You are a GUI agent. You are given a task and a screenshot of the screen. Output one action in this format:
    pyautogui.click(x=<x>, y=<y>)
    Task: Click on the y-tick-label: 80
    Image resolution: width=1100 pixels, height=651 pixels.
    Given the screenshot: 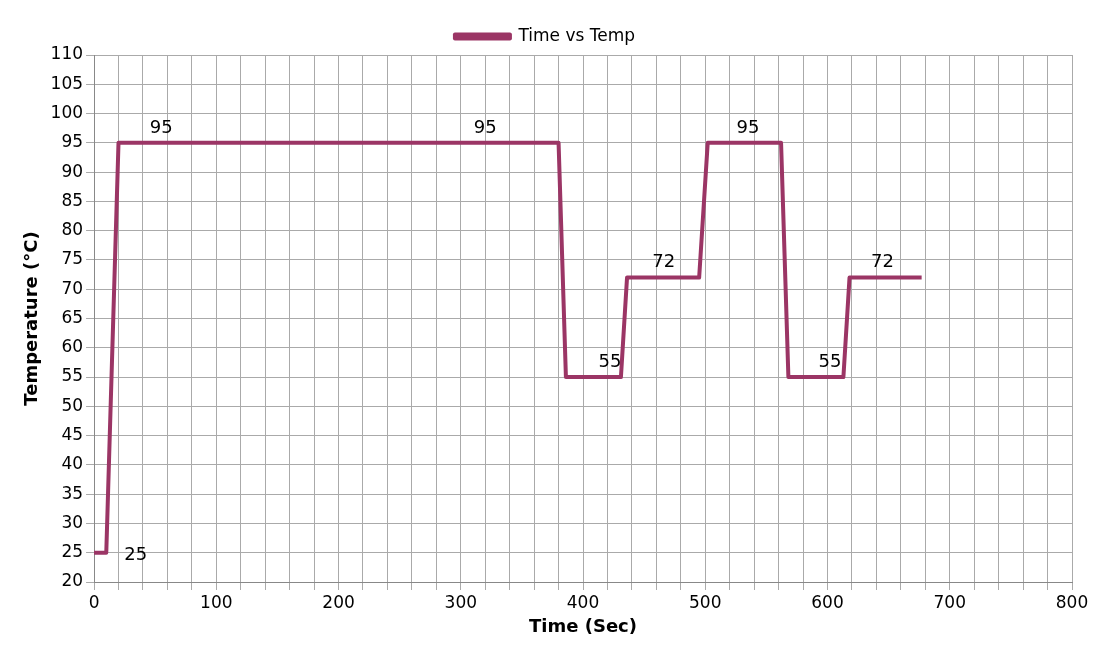 What is the action you would take?
    pyautogui.click(x=72, y=229)
    